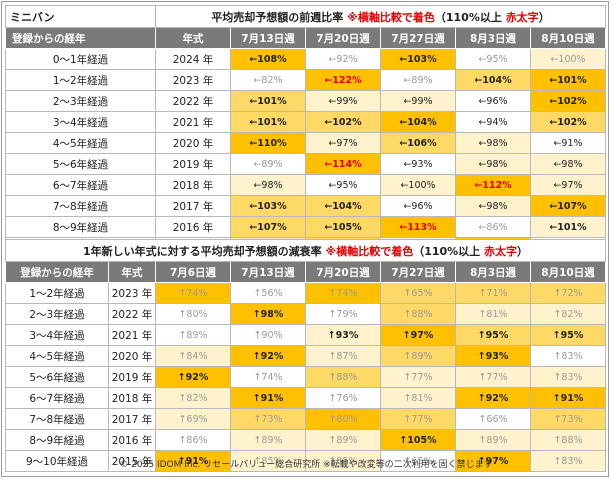 This screenshot has width=612, height=480. What do you see at coordinates (268, 293) in the screenshot?
I see `value-cell: ↑56%` at bounding box center [268, 293].